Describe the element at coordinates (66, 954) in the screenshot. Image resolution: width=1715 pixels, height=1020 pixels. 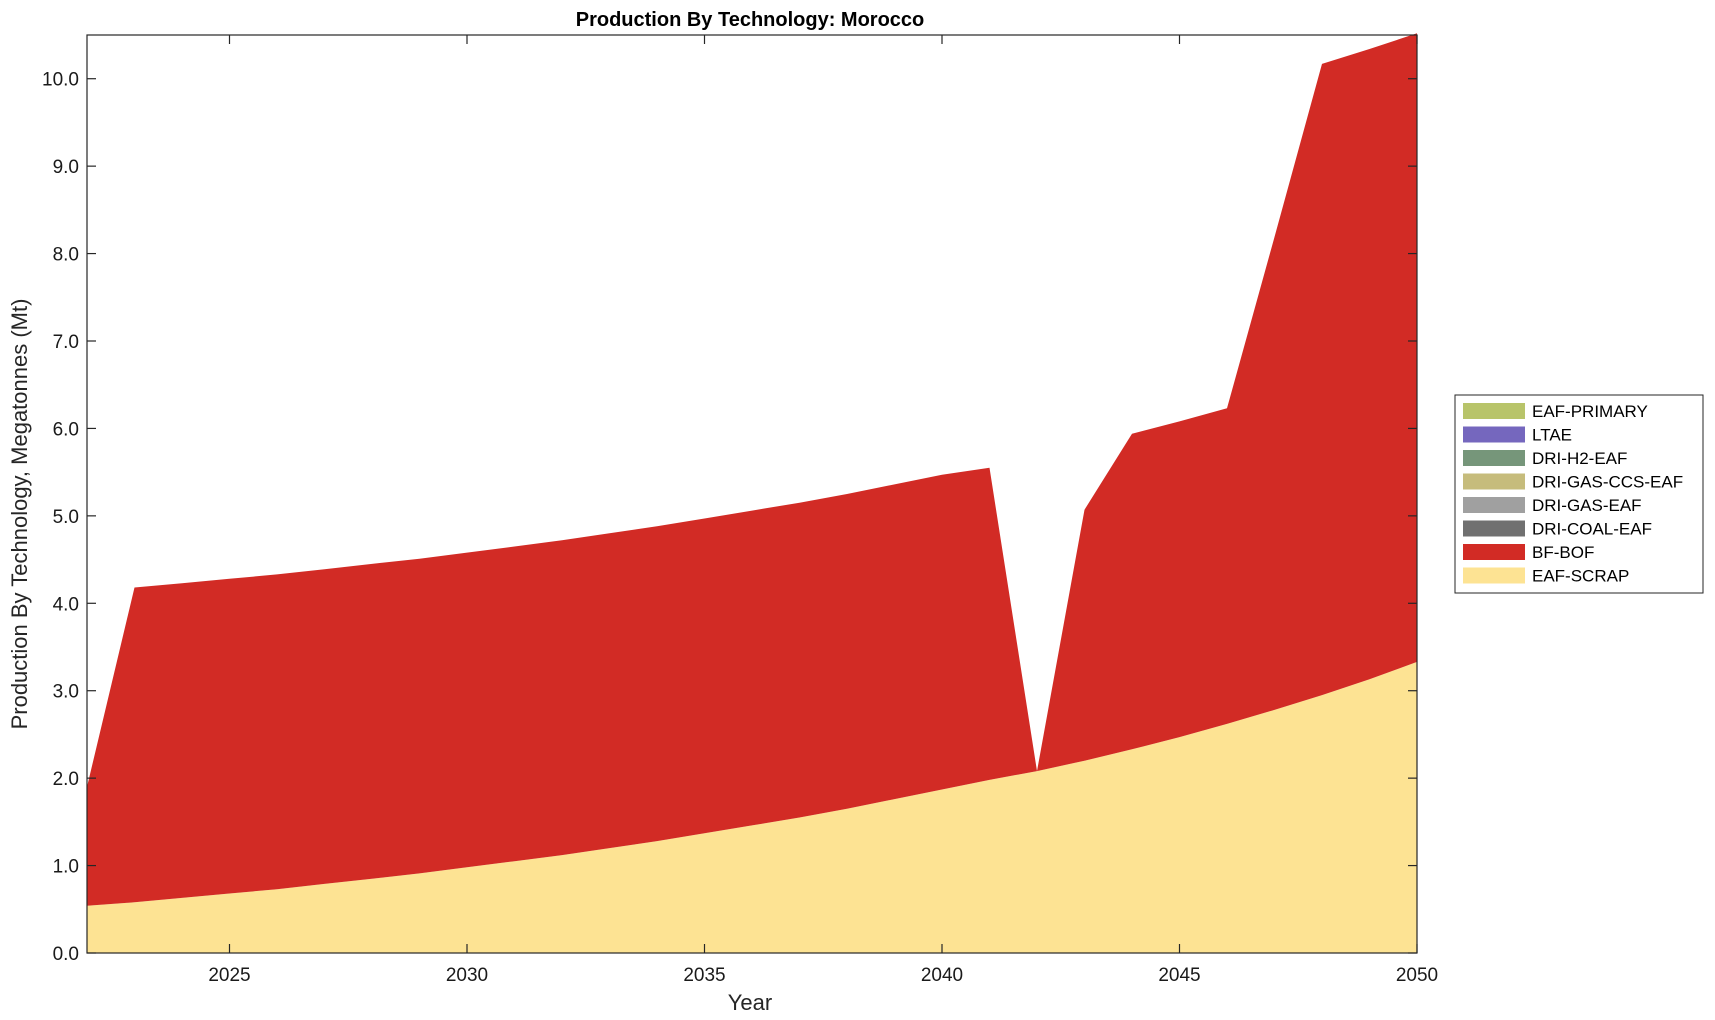
I see `y-tick-label: 0.0` at that location.